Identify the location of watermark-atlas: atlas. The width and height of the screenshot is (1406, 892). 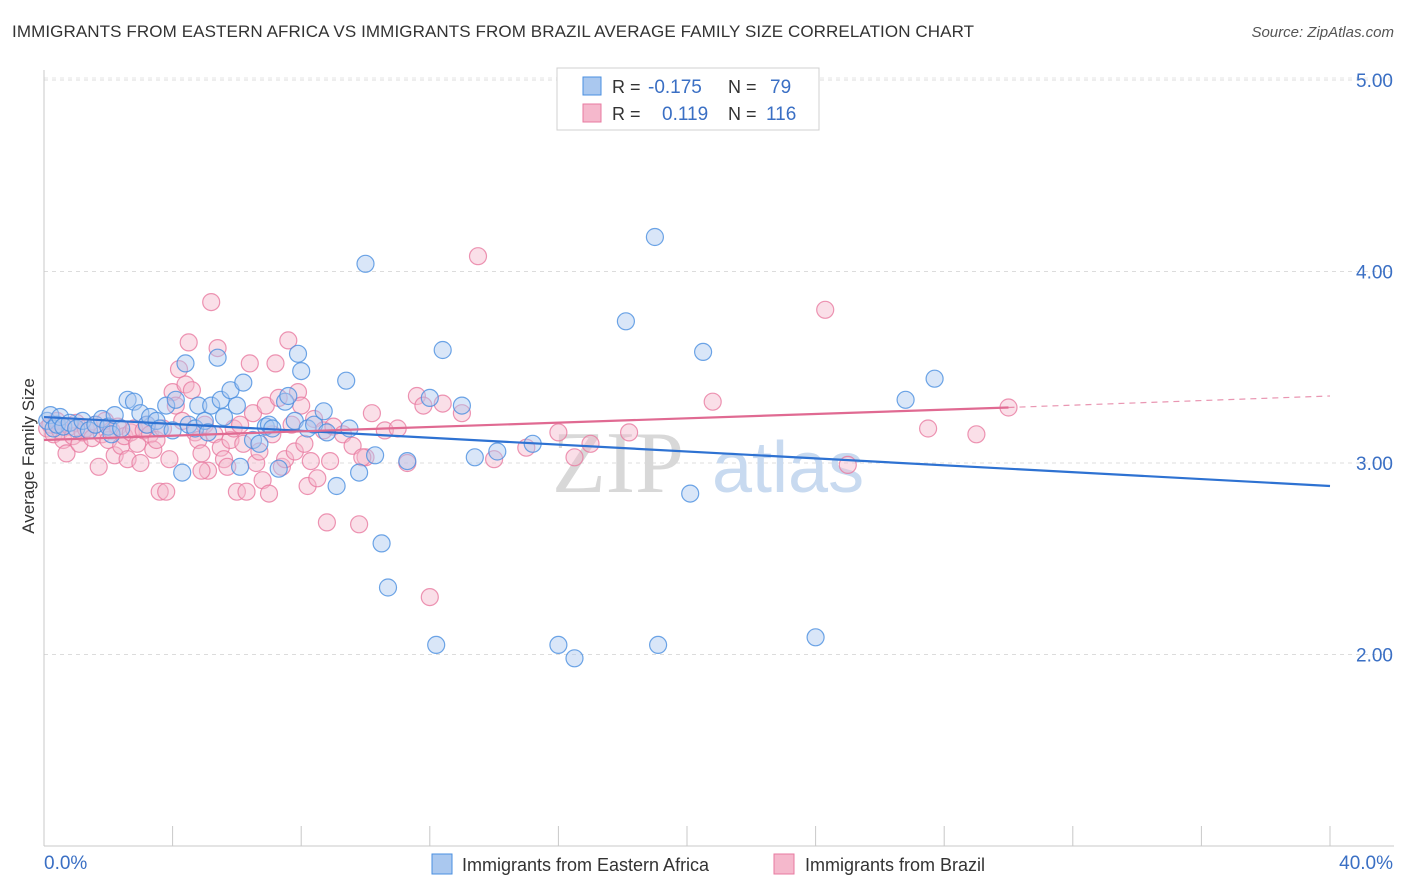
(788, 468).